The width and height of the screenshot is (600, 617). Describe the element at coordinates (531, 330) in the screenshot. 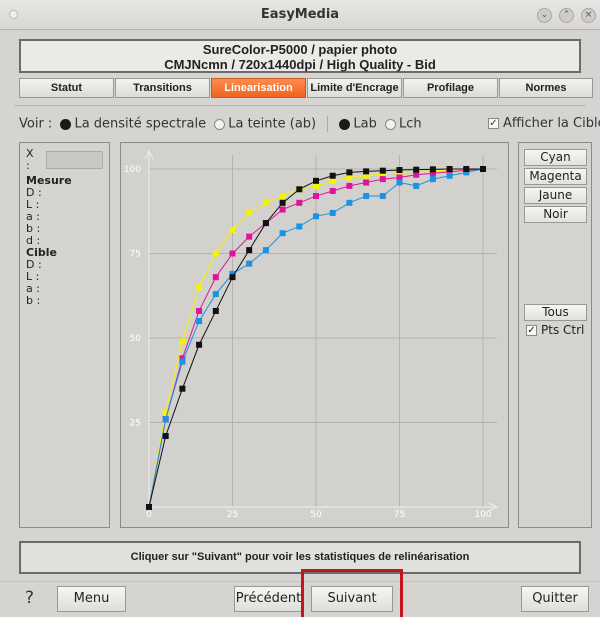

I see `pts-ctrl-checkbox: ✓` at that location.